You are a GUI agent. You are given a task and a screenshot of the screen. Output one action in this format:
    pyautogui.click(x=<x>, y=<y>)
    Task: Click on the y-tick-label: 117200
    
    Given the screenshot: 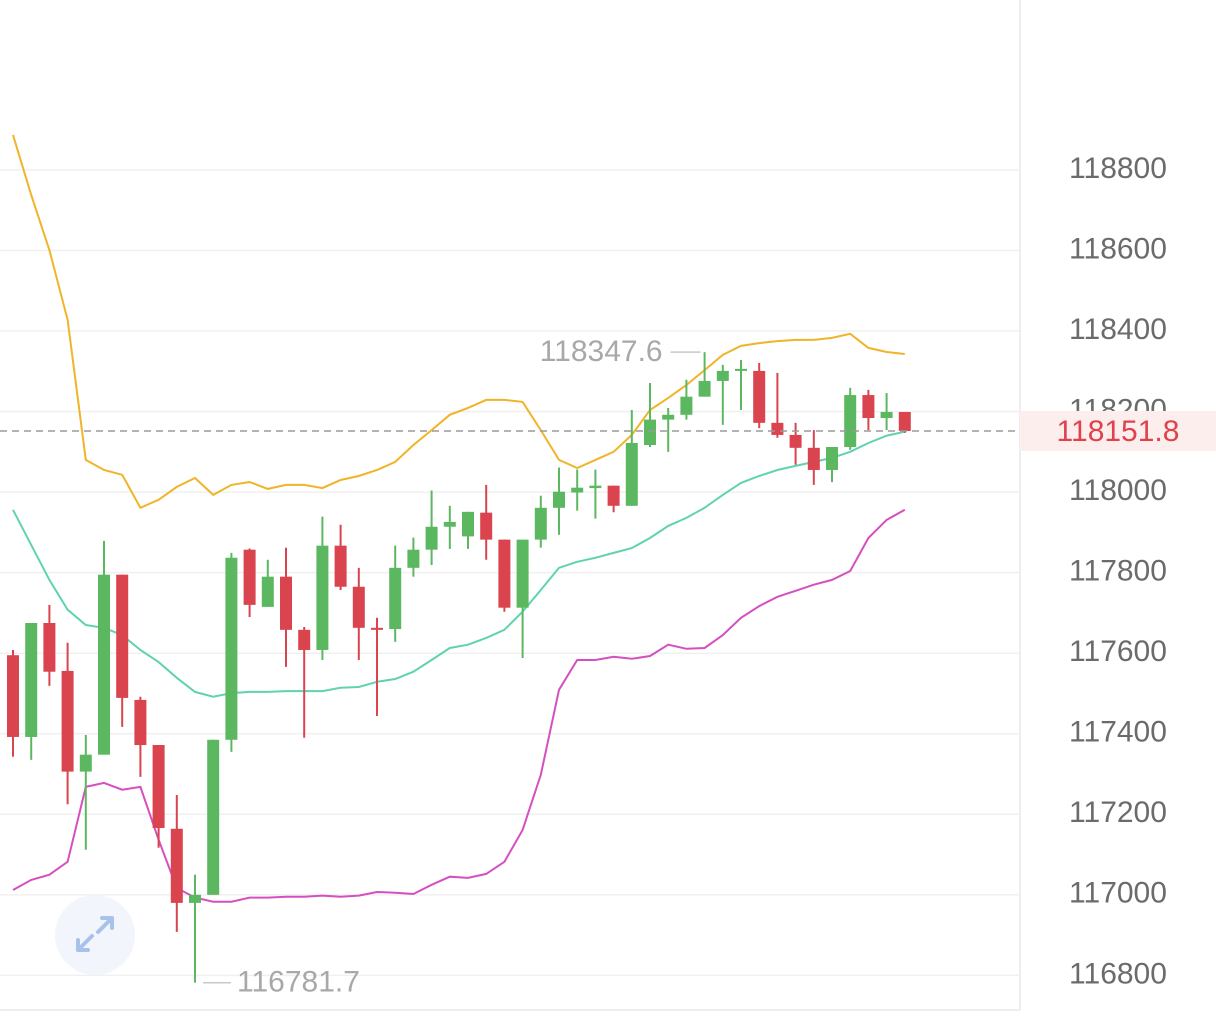 What is the action you would take?
    pyautogui.click(x=1118, y=812)
    